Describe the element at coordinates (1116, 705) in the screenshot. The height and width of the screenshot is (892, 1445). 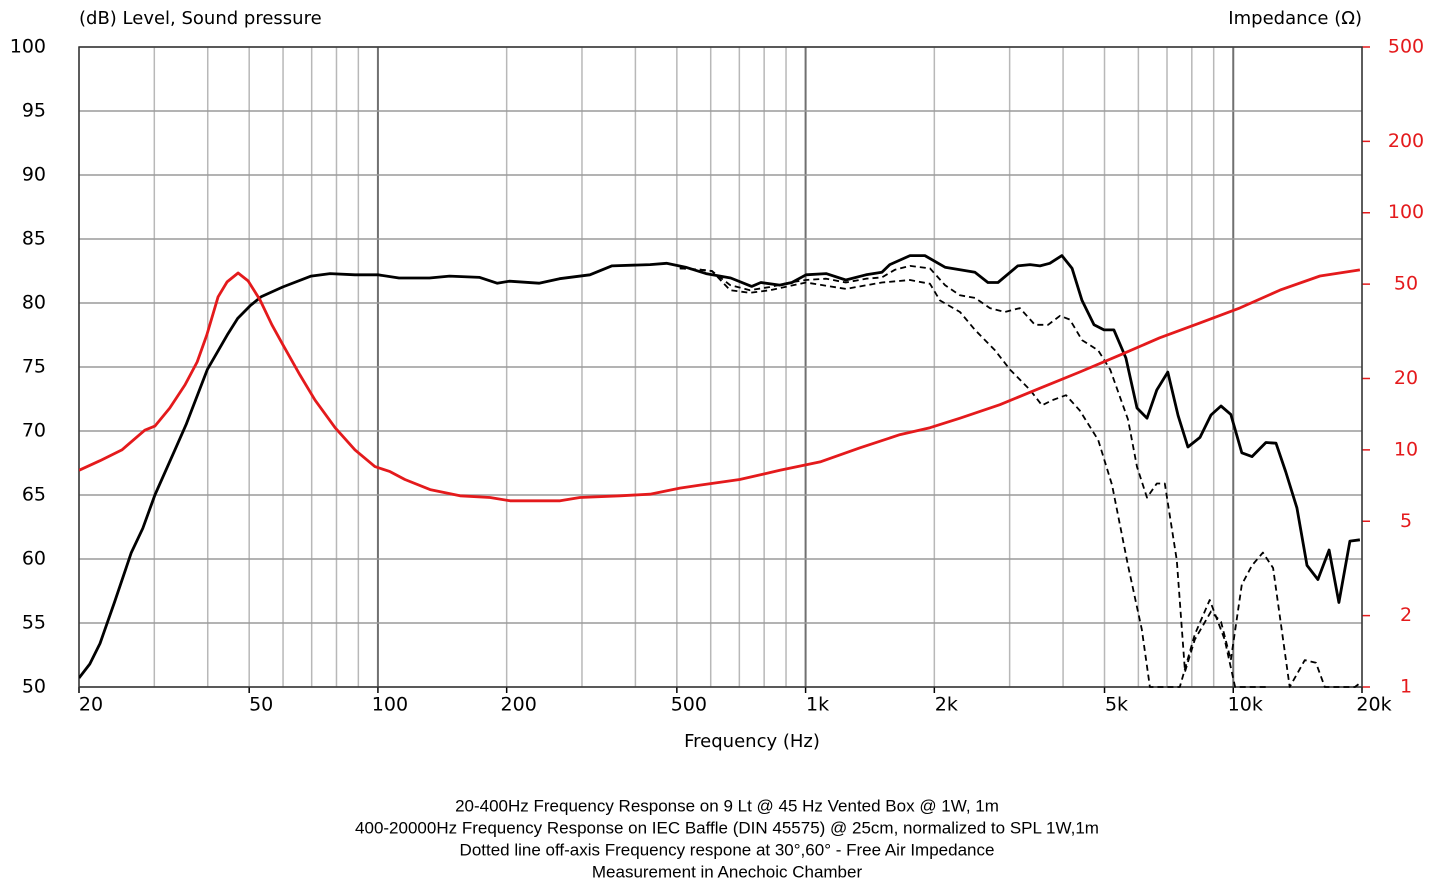
I see `x-tick-label: 5k` at that location.